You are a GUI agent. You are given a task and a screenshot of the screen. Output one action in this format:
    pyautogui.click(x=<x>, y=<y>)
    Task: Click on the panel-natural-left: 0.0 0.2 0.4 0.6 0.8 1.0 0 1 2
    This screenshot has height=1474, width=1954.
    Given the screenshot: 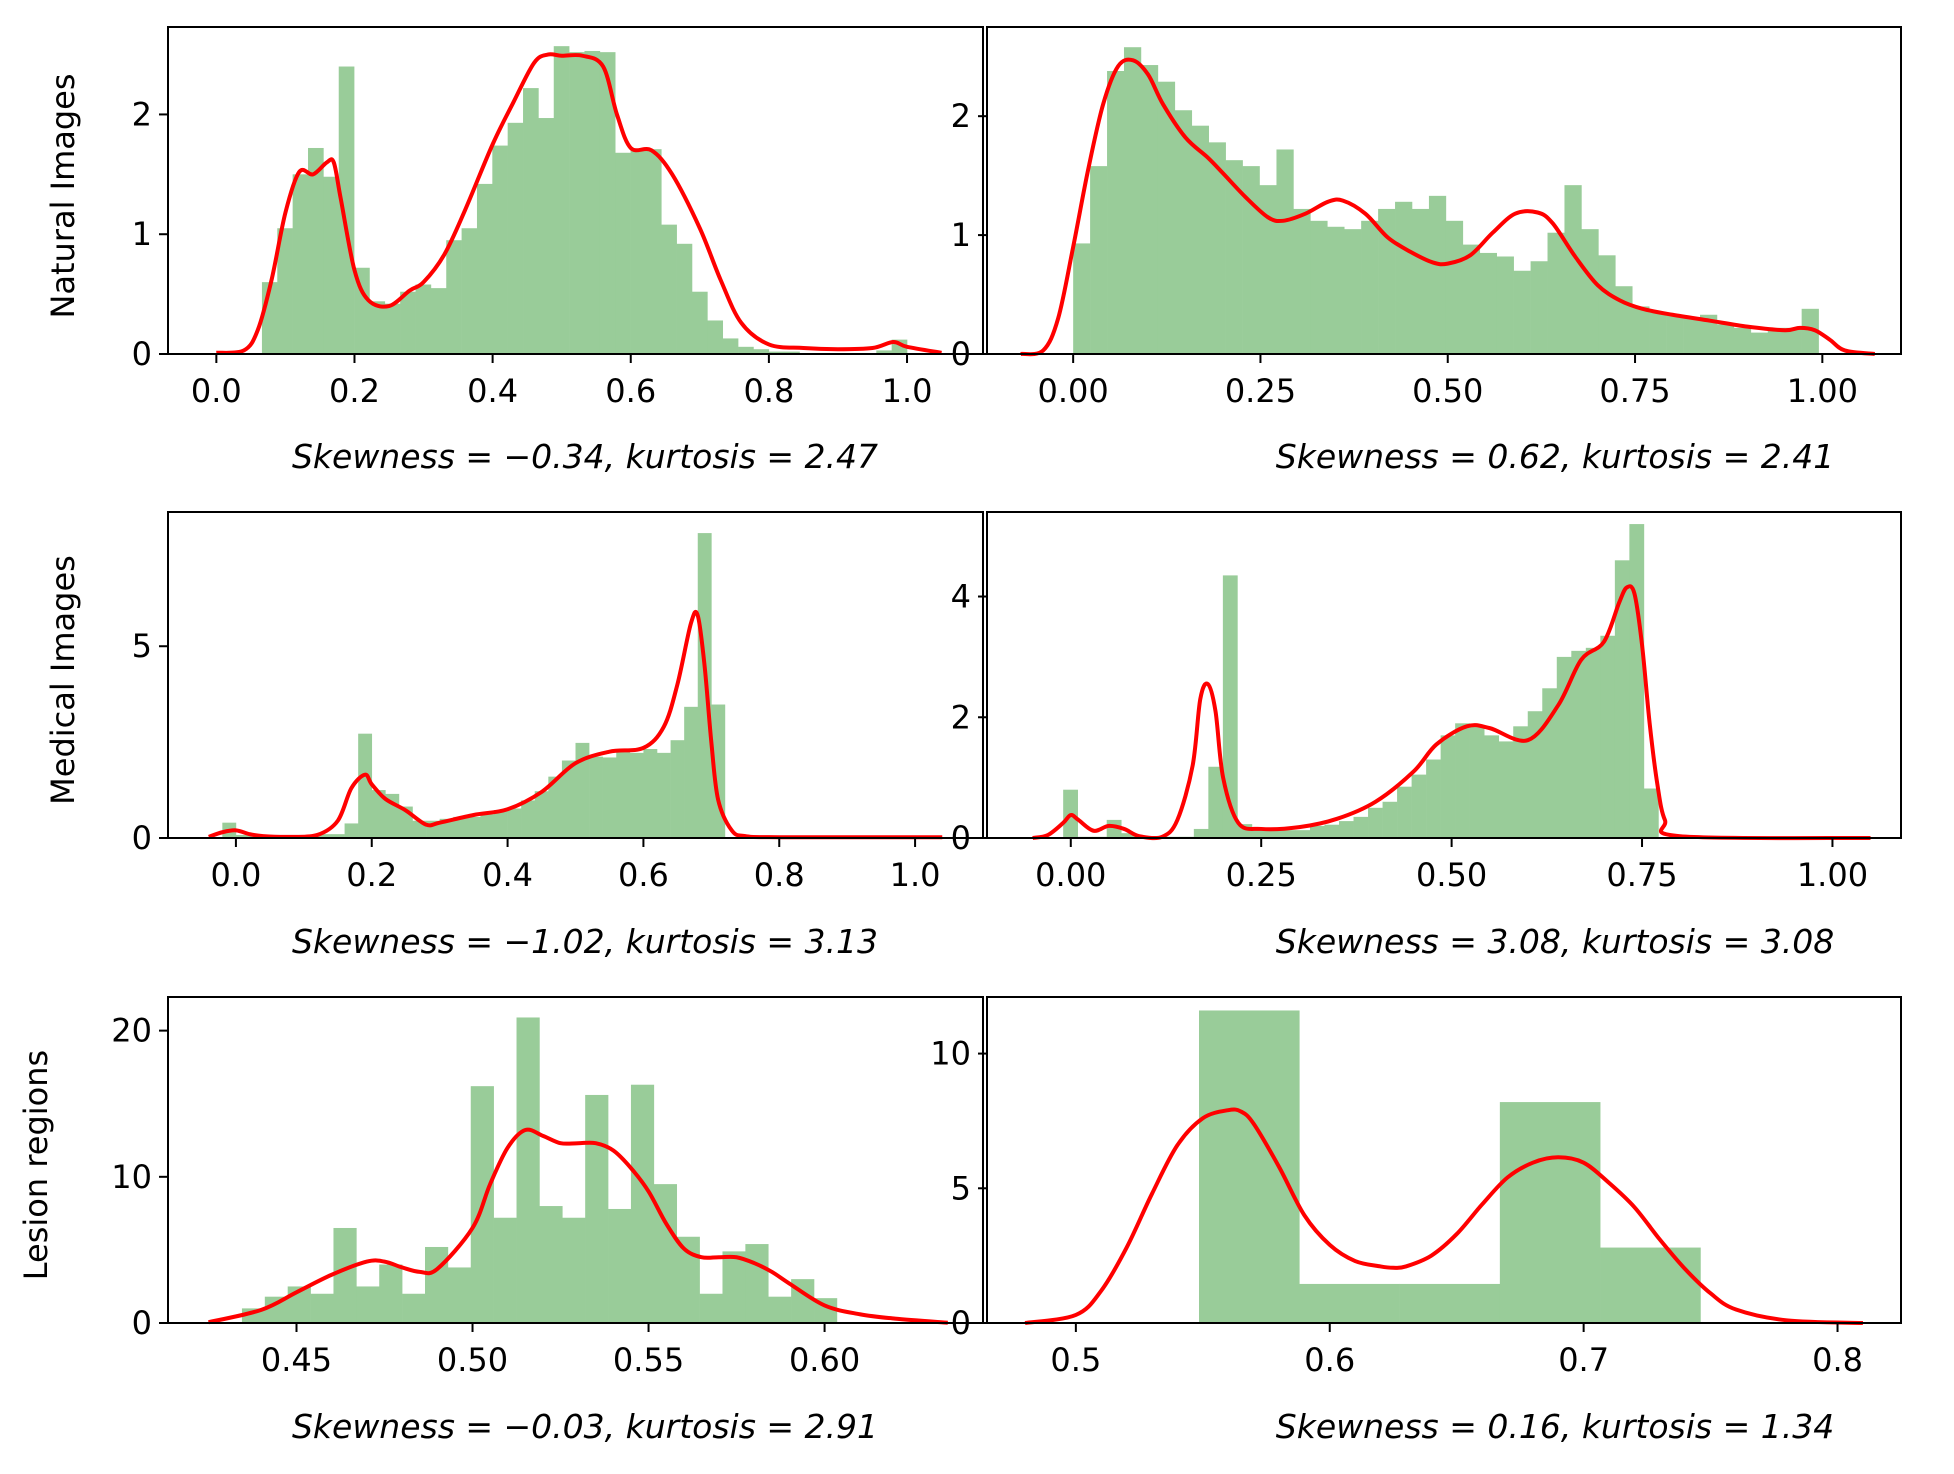 What is the action you would take?
    pyautogui.click(x=558, y=218)
    